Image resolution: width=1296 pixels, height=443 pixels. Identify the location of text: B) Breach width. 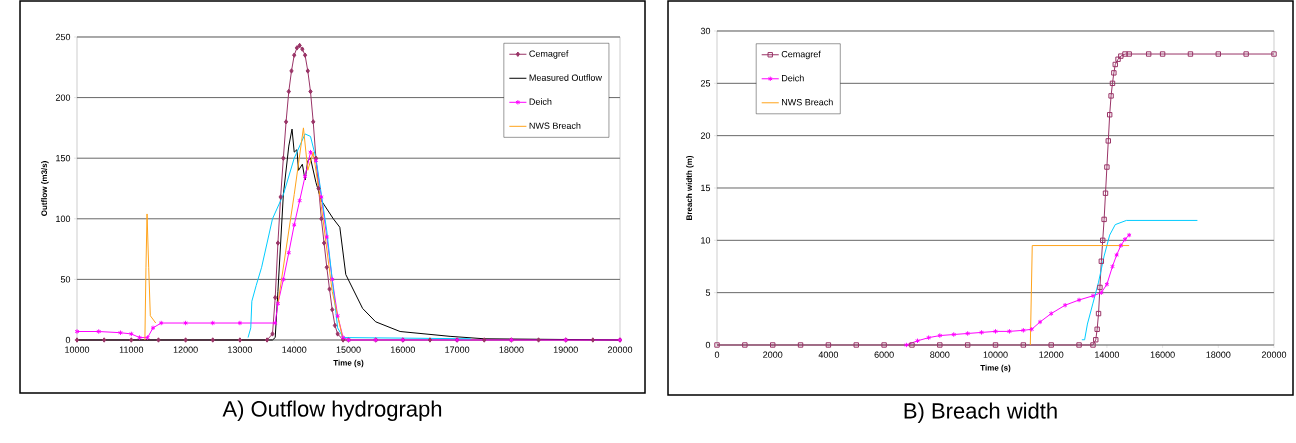
(980, 413).